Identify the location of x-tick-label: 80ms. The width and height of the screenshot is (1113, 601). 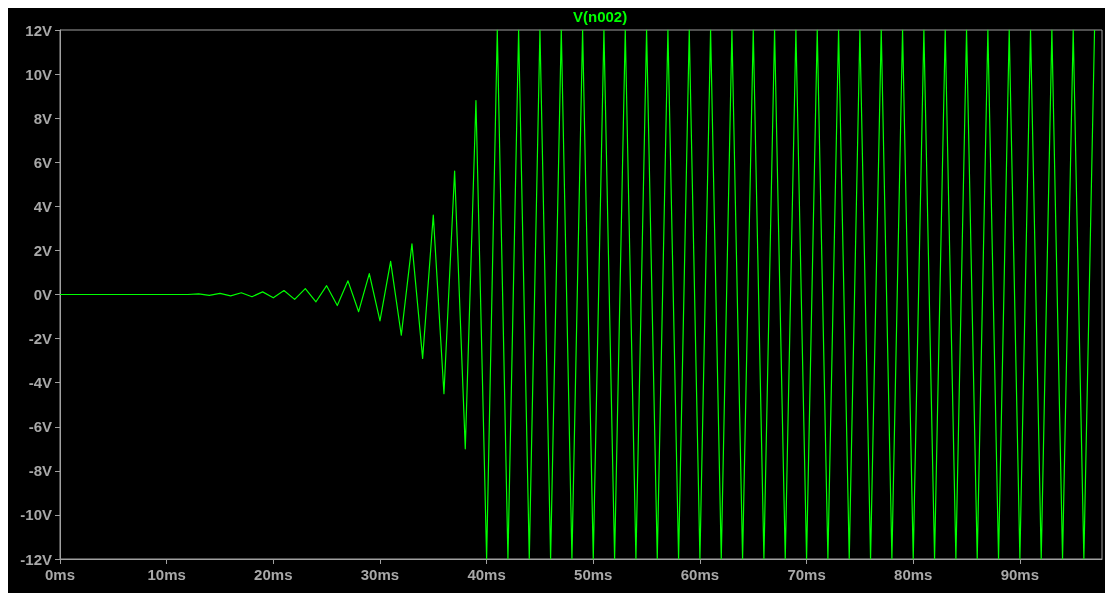
(913, 574).